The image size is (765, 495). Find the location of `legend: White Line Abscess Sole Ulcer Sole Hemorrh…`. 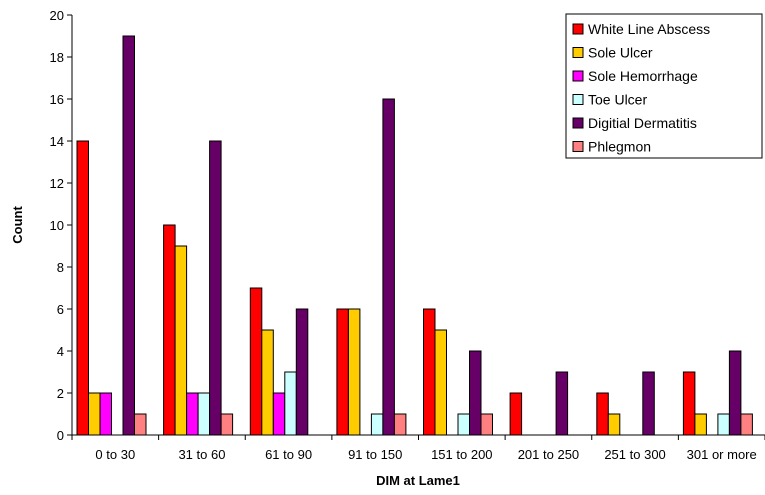

legend: White Line Abscess Sole Ulcer Sole Hemorrh… is located at coordinates (664, 86).